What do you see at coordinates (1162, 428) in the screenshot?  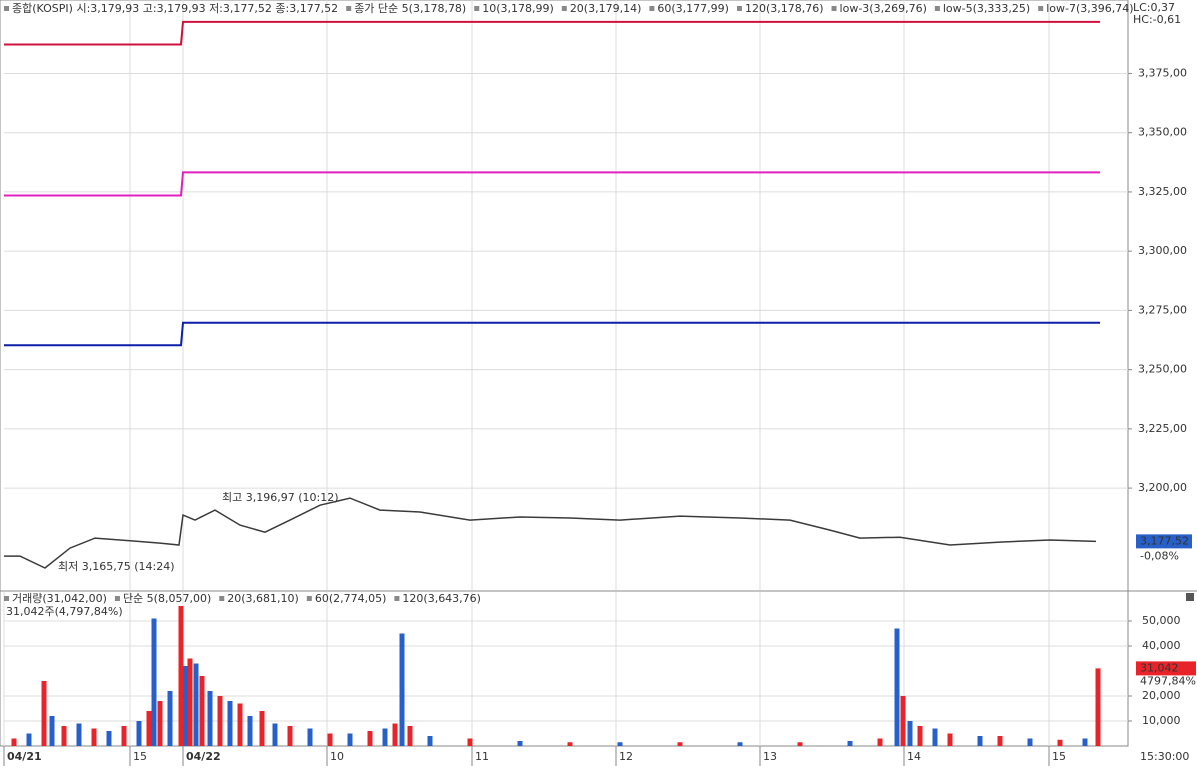 I see `y-tick-label: 3,225,00` at bounding box center [1162, 428].